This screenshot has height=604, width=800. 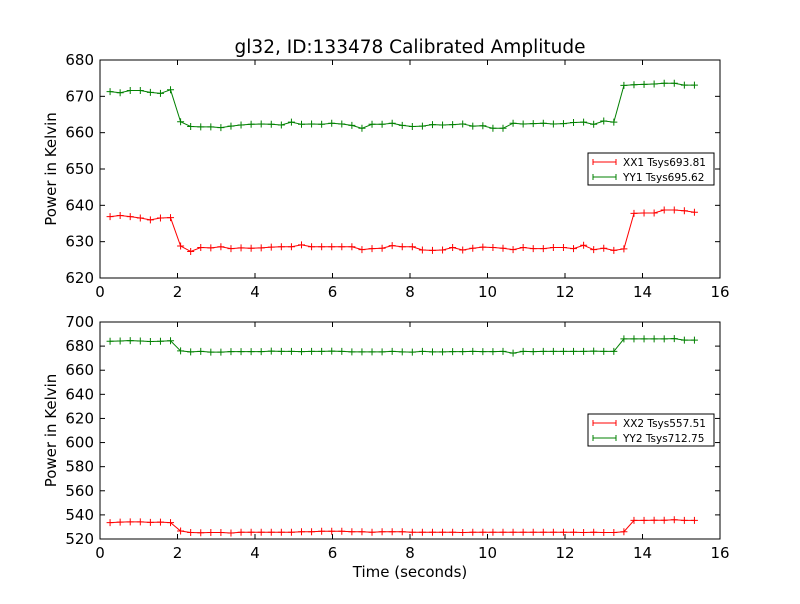 What do you see at coordinates (604, 162) in the screenshot?
I see `legend-marker` at bounding box center [604, 162].